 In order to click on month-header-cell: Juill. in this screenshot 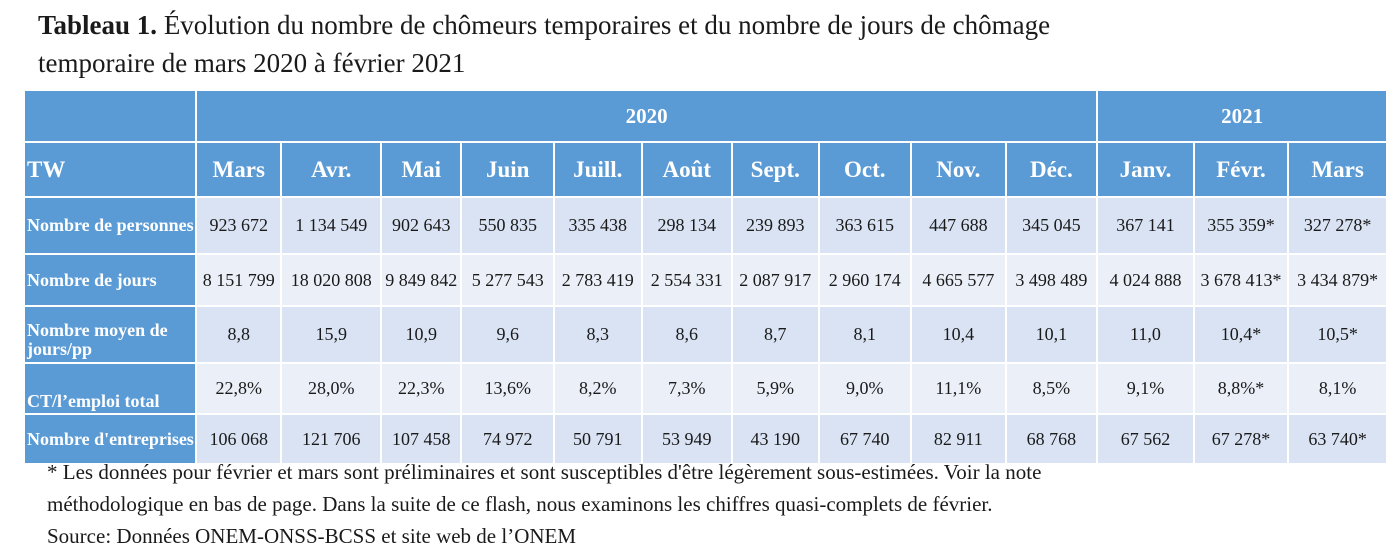, I will do `click(598, 169)`.